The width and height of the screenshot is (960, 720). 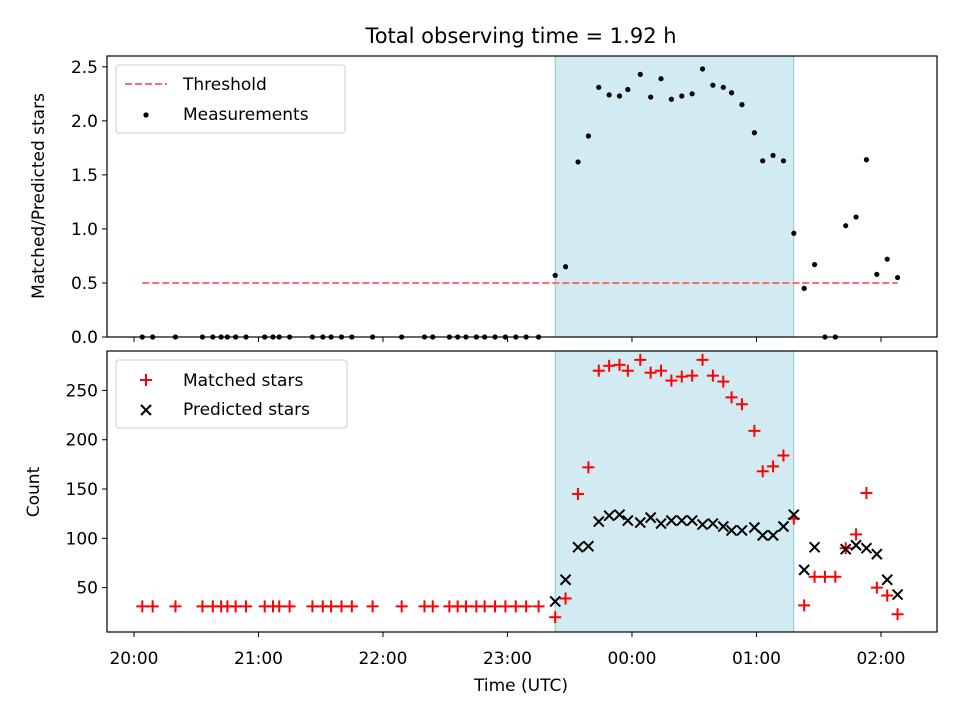 I want to click on ratio-y-tick-label: 0.5, so click(x=84, y=284).